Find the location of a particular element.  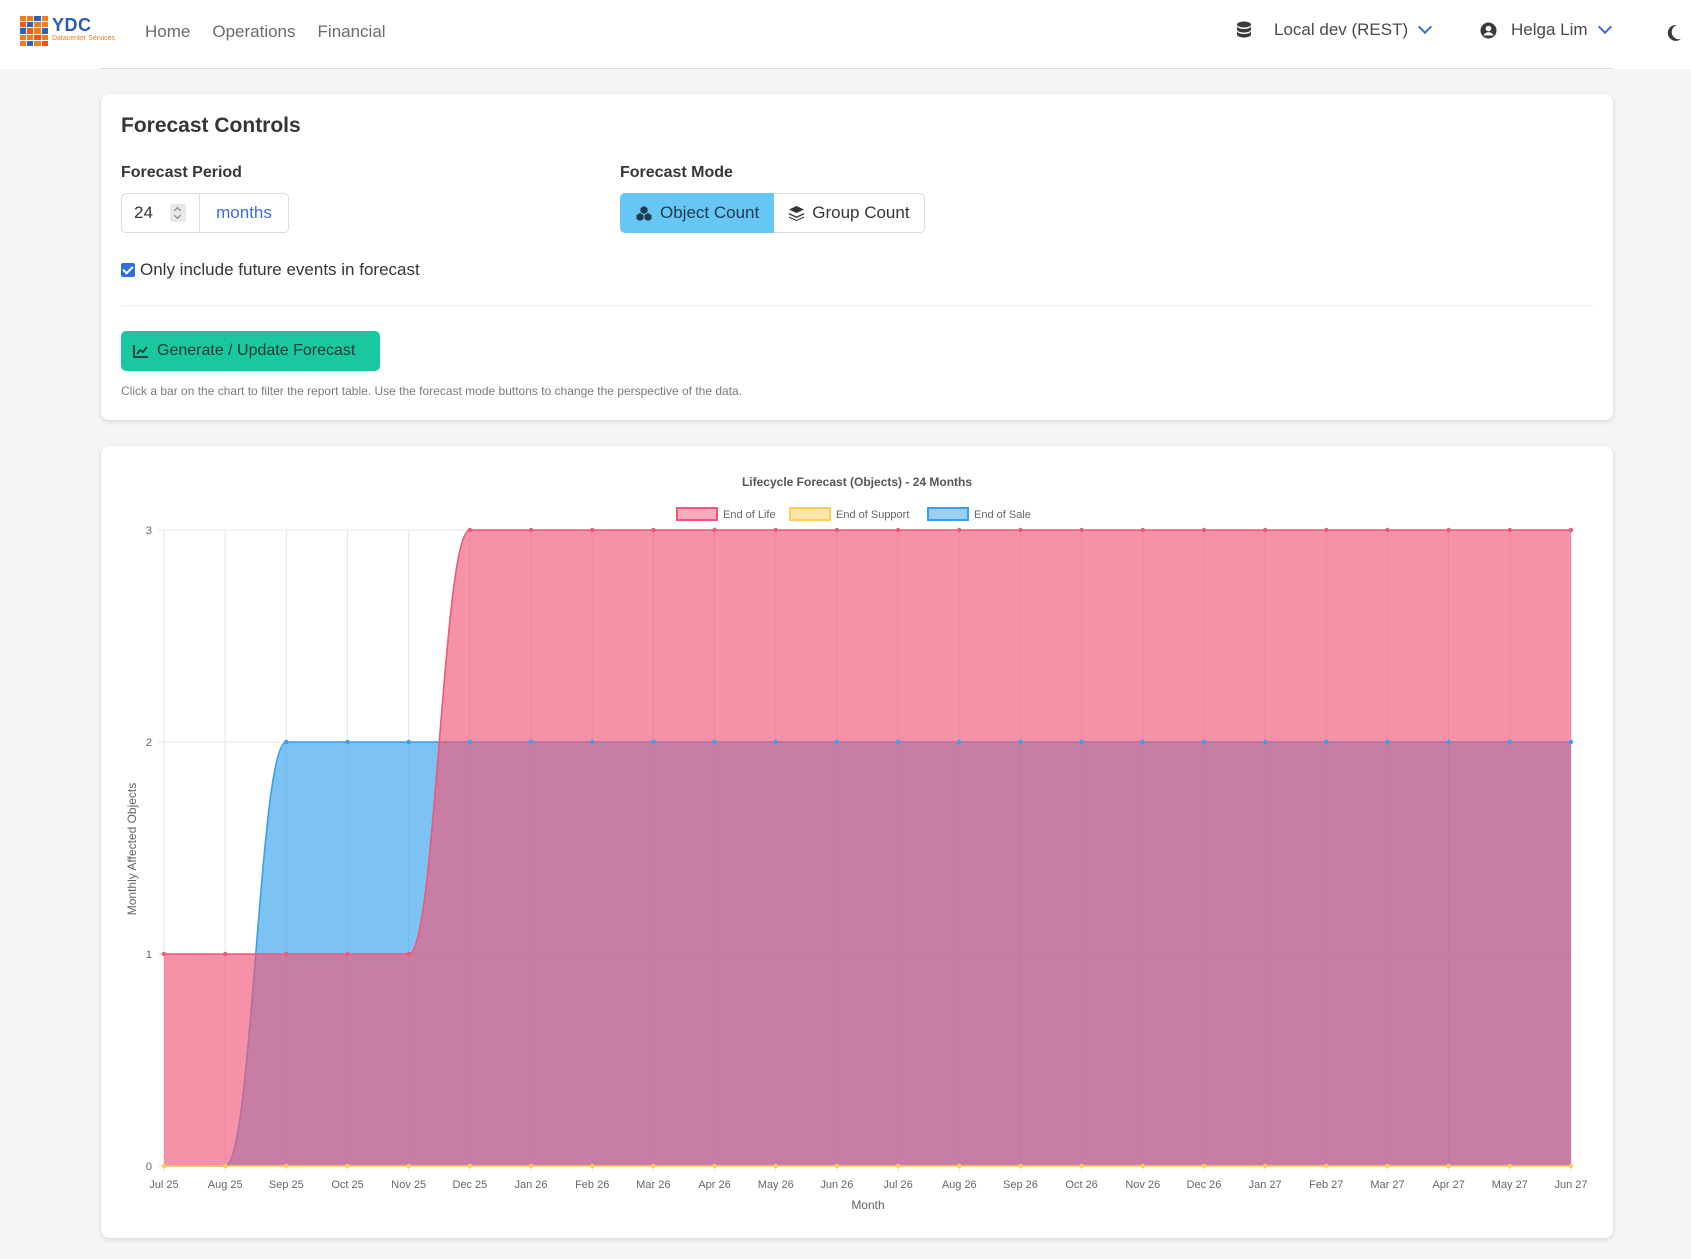

object-count-button: Object Count is located at coordinates (697, 213).